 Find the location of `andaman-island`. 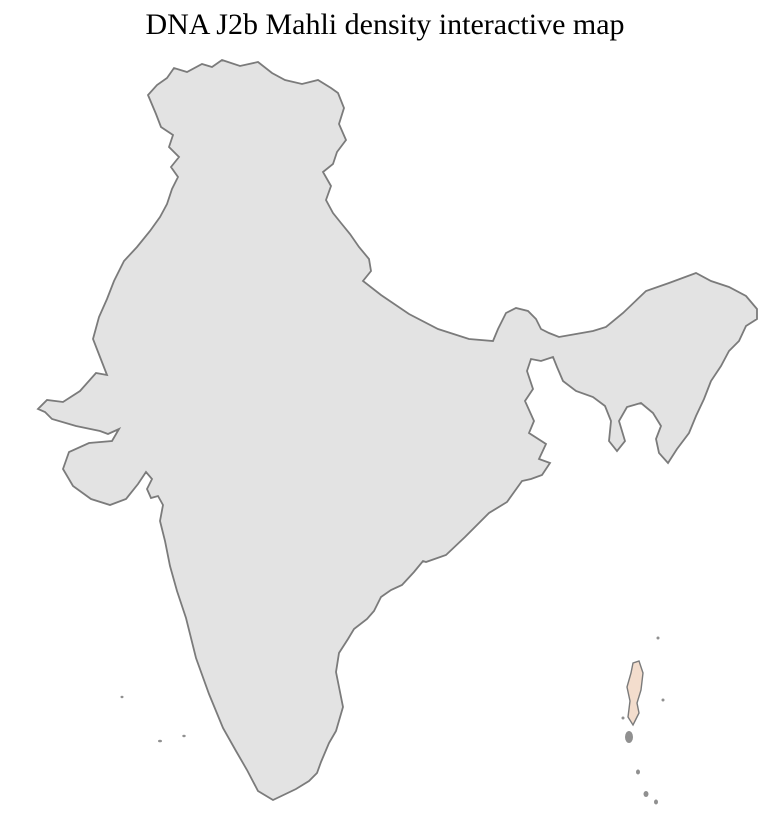

andaman-island is located at coordinates (635, 693).